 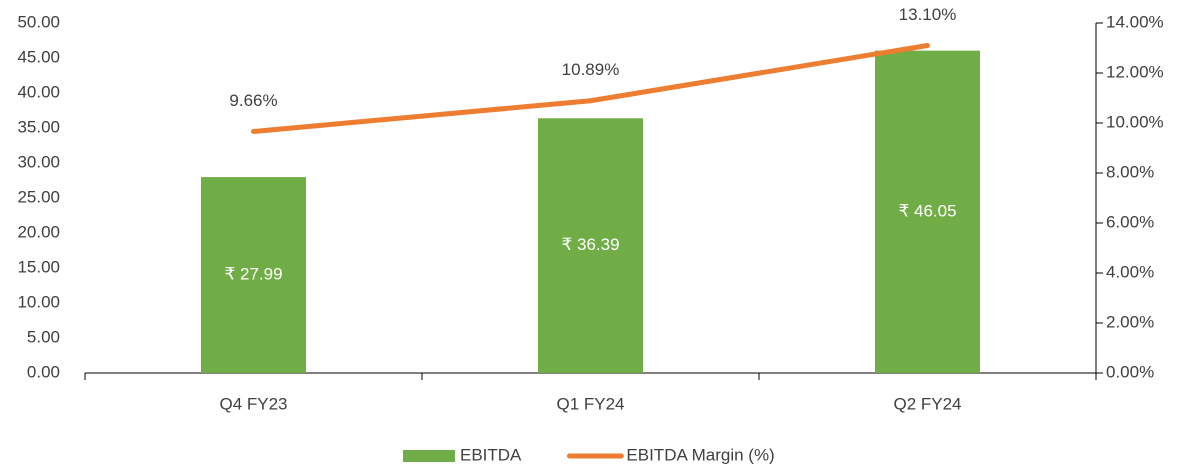 I want to click on y-tick-label: 40.00, so click(x=38, y=91).